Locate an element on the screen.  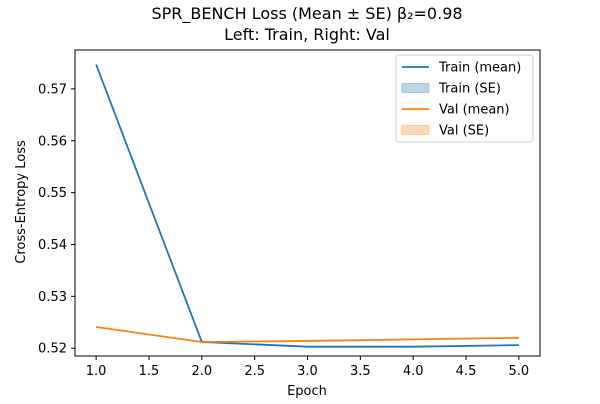
legend-entry: Val (mean) is located at coordinates (474, 110).